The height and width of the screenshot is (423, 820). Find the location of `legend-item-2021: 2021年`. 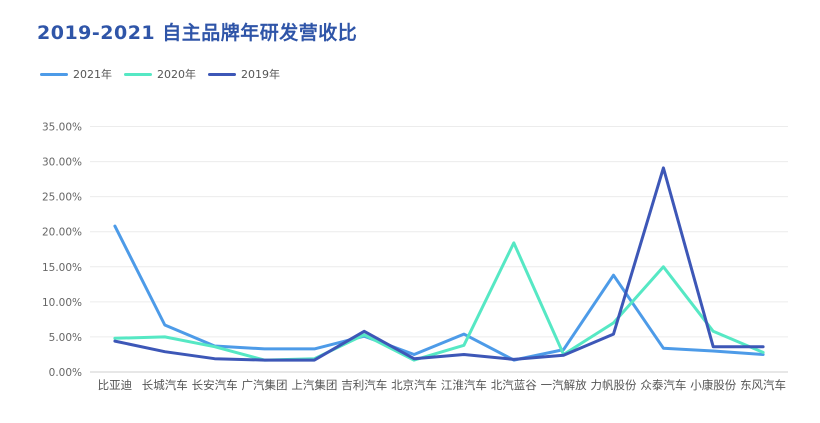

legend-item-2021: 2021年 is located at coordinates (76, 74).